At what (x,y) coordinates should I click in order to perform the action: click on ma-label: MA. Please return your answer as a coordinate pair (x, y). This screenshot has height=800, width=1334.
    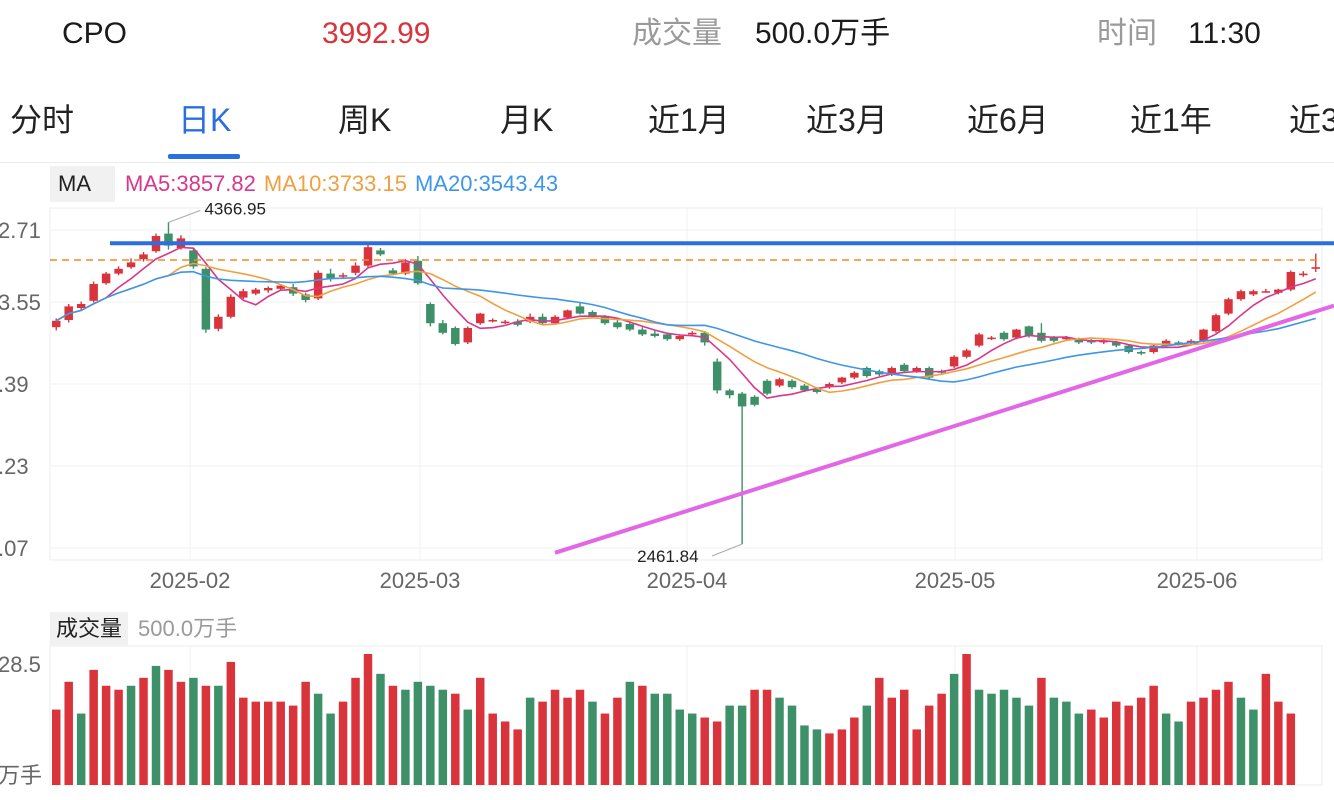
    Looking at the image, I should click on (82, 184).